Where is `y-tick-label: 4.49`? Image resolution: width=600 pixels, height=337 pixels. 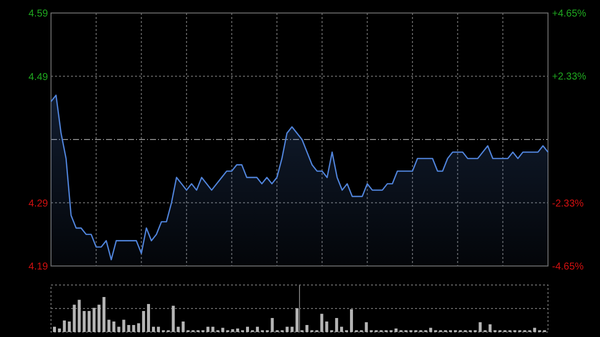 y-tick-label: 4.49 is located at coordinates (38, 77).